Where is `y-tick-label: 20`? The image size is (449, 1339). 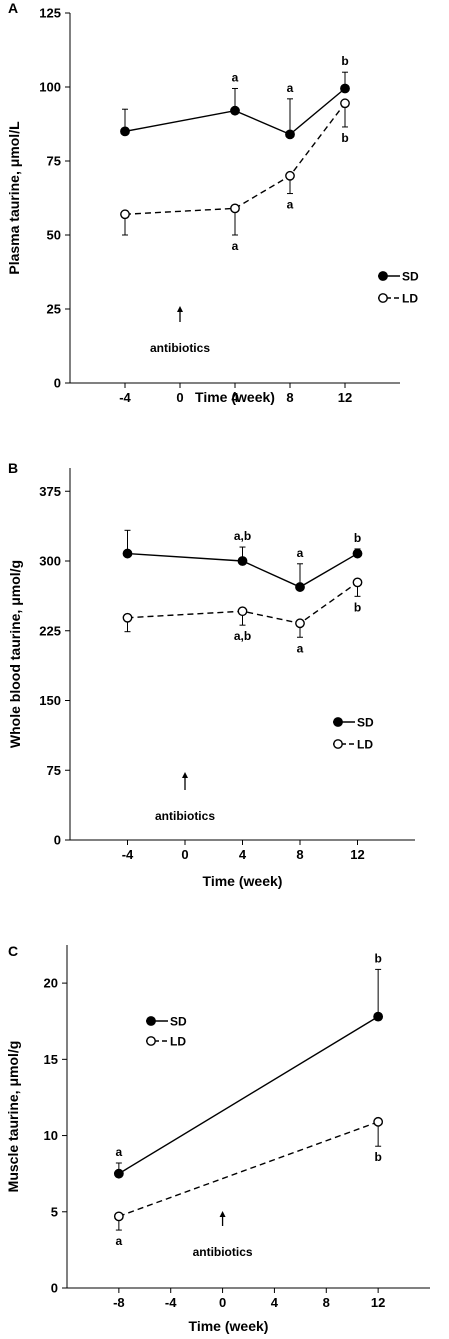
y-tick-label: 20 is located at coordinates (51, 983).